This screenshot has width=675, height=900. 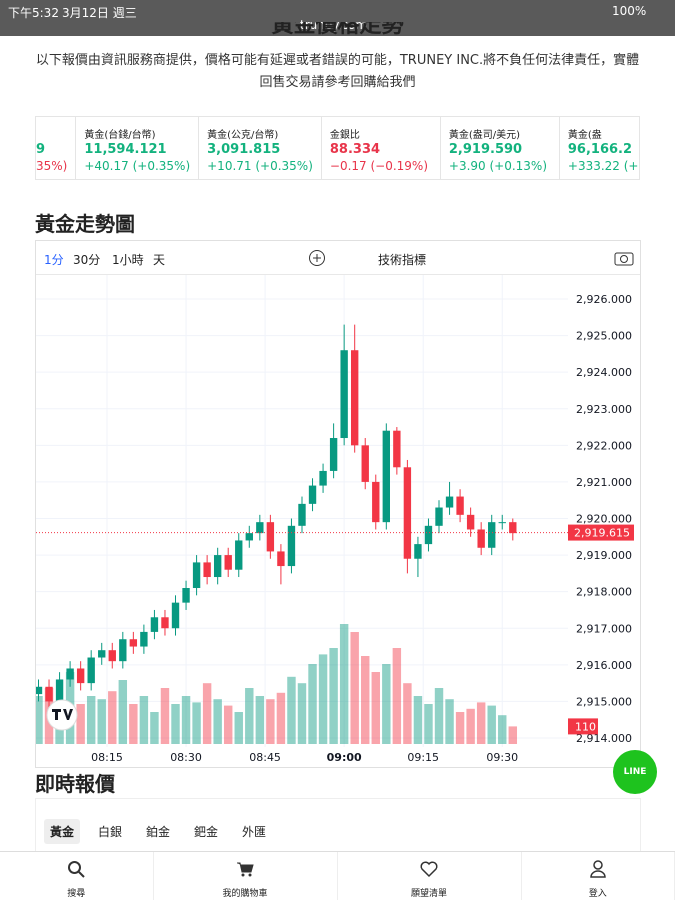 I want to click on x-tick-label: 09:30, so click(x=502, y=757).